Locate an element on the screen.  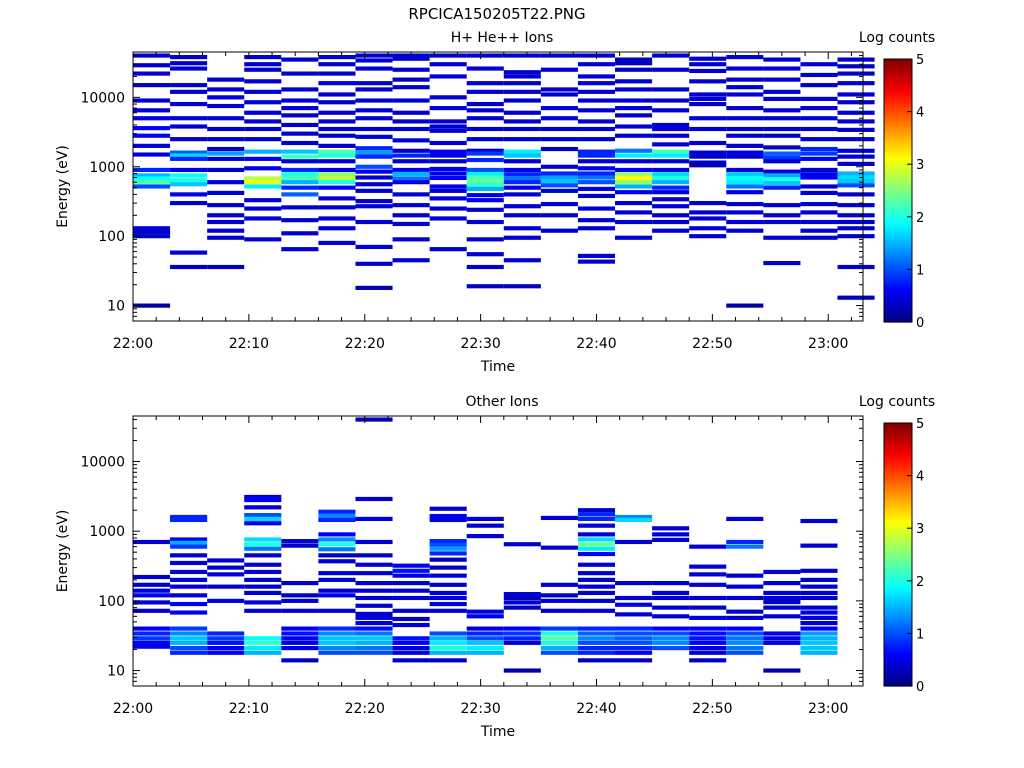
colorbar-tick-label: 0 is located at coordinates (920, 687).